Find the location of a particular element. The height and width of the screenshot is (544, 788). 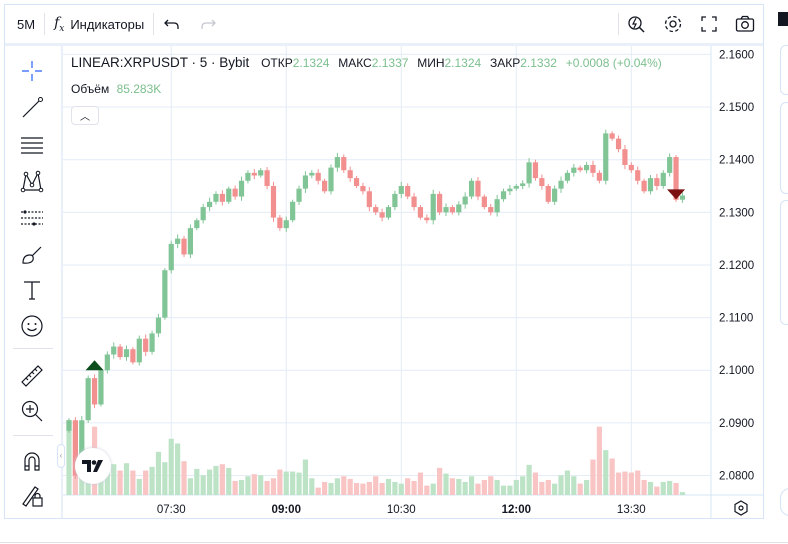

ruler-icon is located at coordinates (32, 376).